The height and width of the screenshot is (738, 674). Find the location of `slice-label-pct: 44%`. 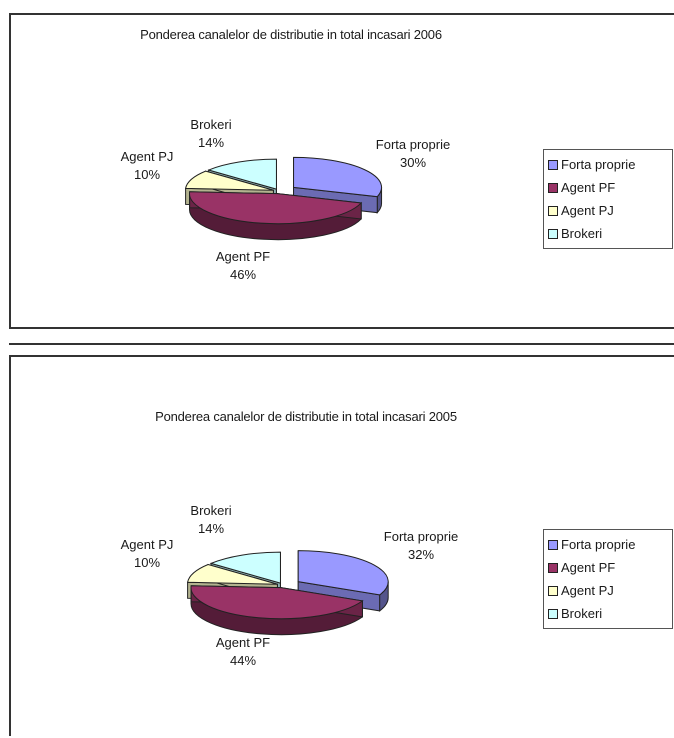

slice-label-pct: 44% is located at coordinates (243, 660).